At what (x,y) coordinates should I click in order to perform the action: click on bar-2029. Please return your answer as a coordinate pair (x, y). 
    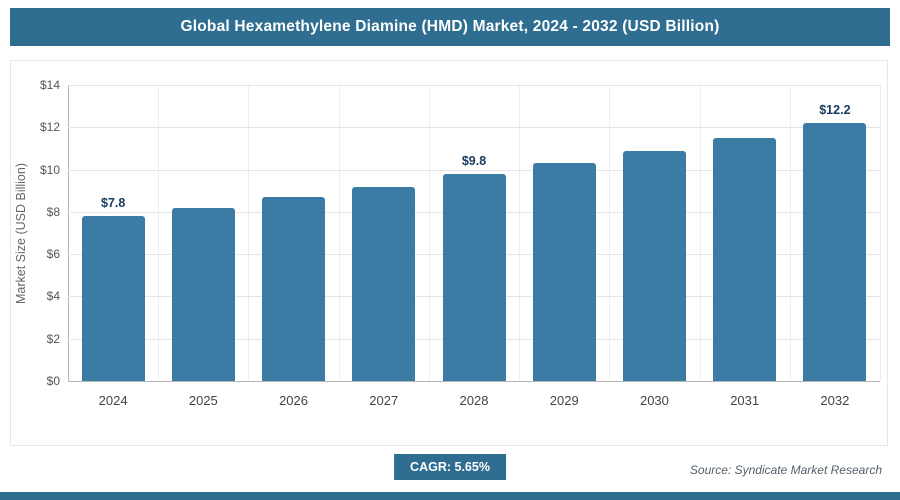
    Looking at the image, I should click on (564, 272).